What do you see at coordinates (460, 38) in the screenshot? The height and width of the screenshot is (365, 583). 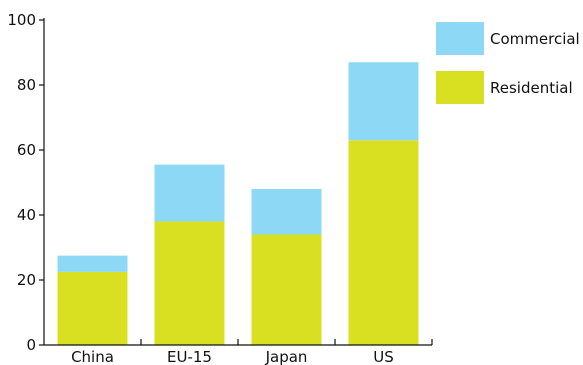 I see `legend-swatch-commercial` at bounding box center [460, 38].